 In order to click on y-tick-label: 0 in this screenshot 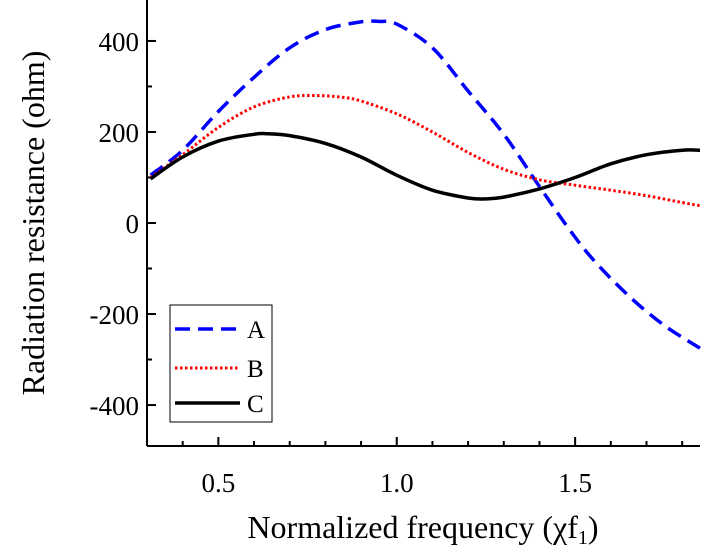, I will do `click(133, 224)`.